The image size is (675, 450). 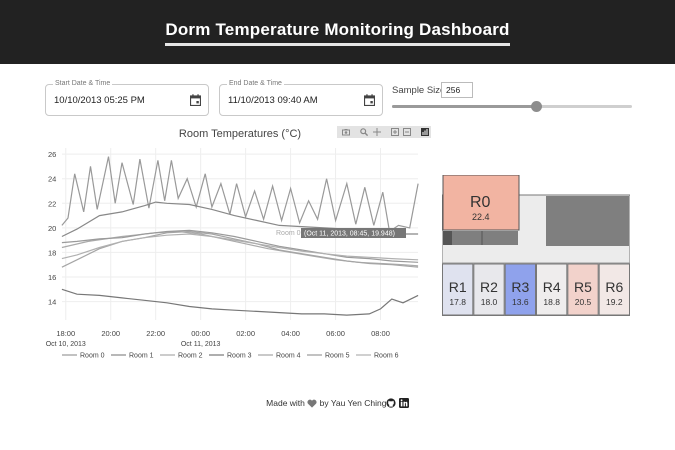 I want to click on chart-modebar, so click(x=384, y=132).